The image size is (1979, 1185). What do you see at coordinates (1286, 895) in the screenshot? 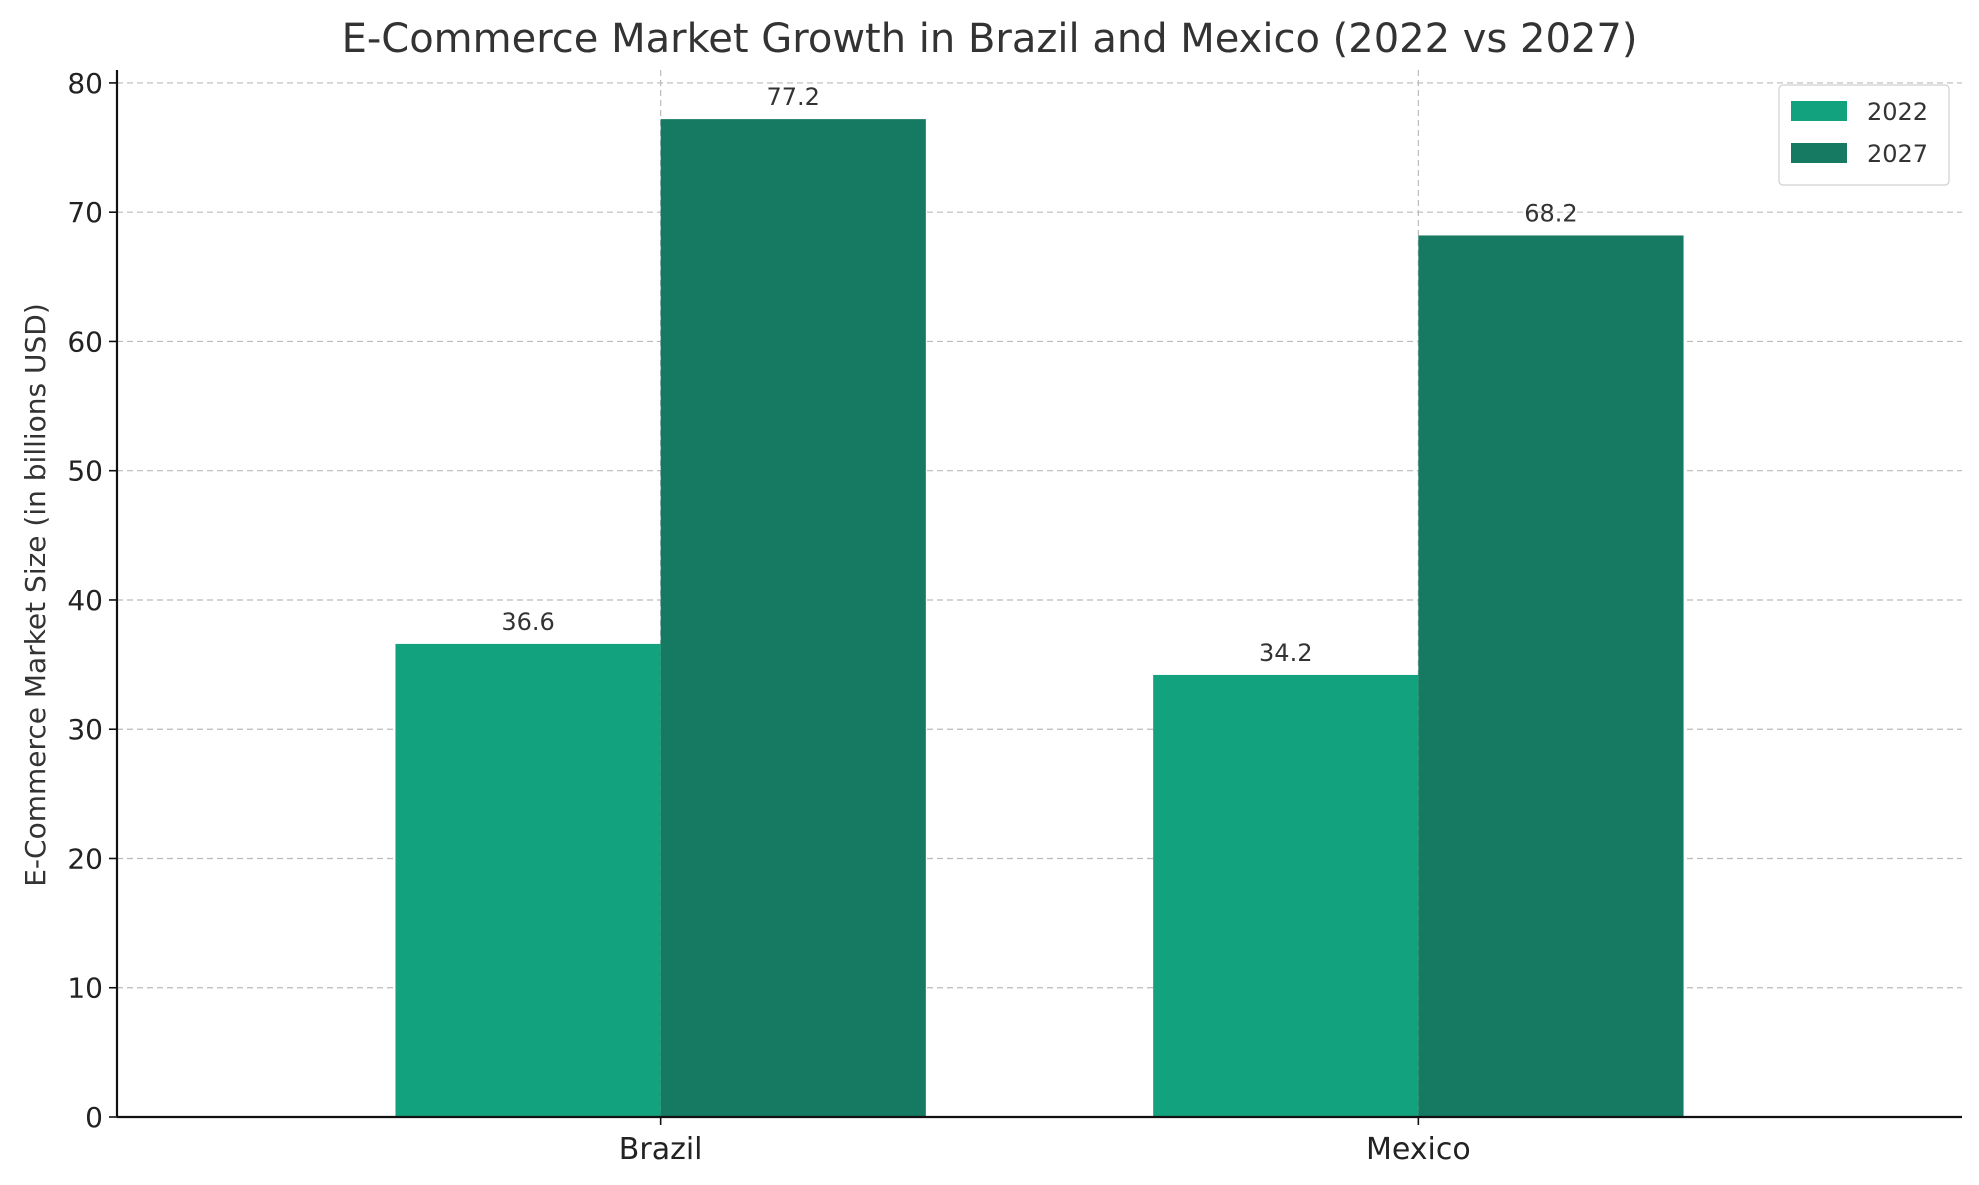
I see `bar-mexico-2022` at bounding box center [1286, 895].